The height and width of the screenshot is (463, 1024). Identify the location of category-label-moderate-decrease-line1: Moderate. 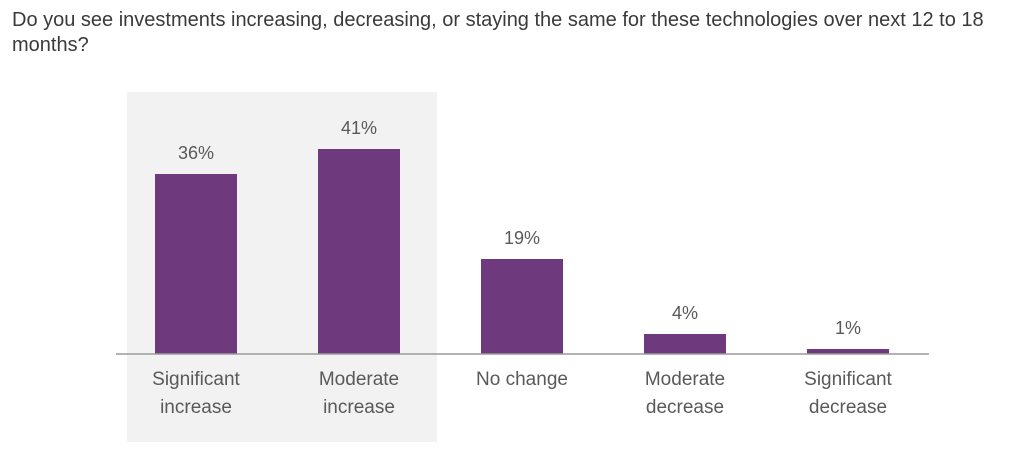
(685, 379).